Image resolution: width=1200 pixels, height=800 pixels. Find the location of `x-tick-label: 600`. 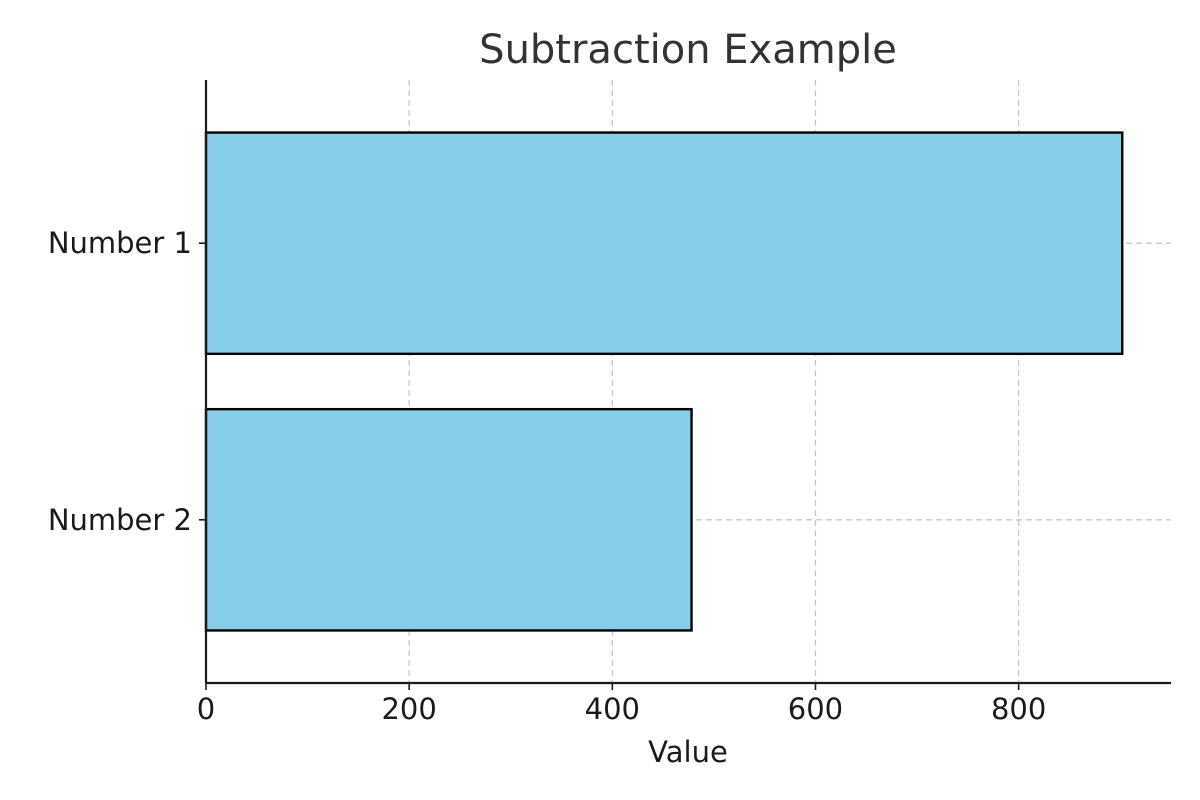

x-tick-label: 600 is located at coordinates (815, 709).